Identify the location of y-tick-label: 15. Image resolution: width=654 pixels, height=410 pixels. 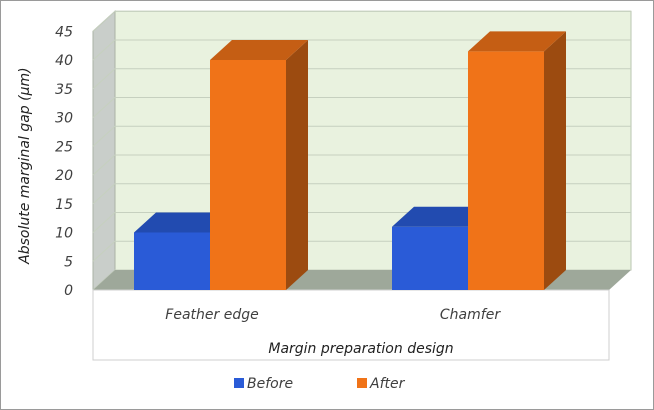
(64, 205).